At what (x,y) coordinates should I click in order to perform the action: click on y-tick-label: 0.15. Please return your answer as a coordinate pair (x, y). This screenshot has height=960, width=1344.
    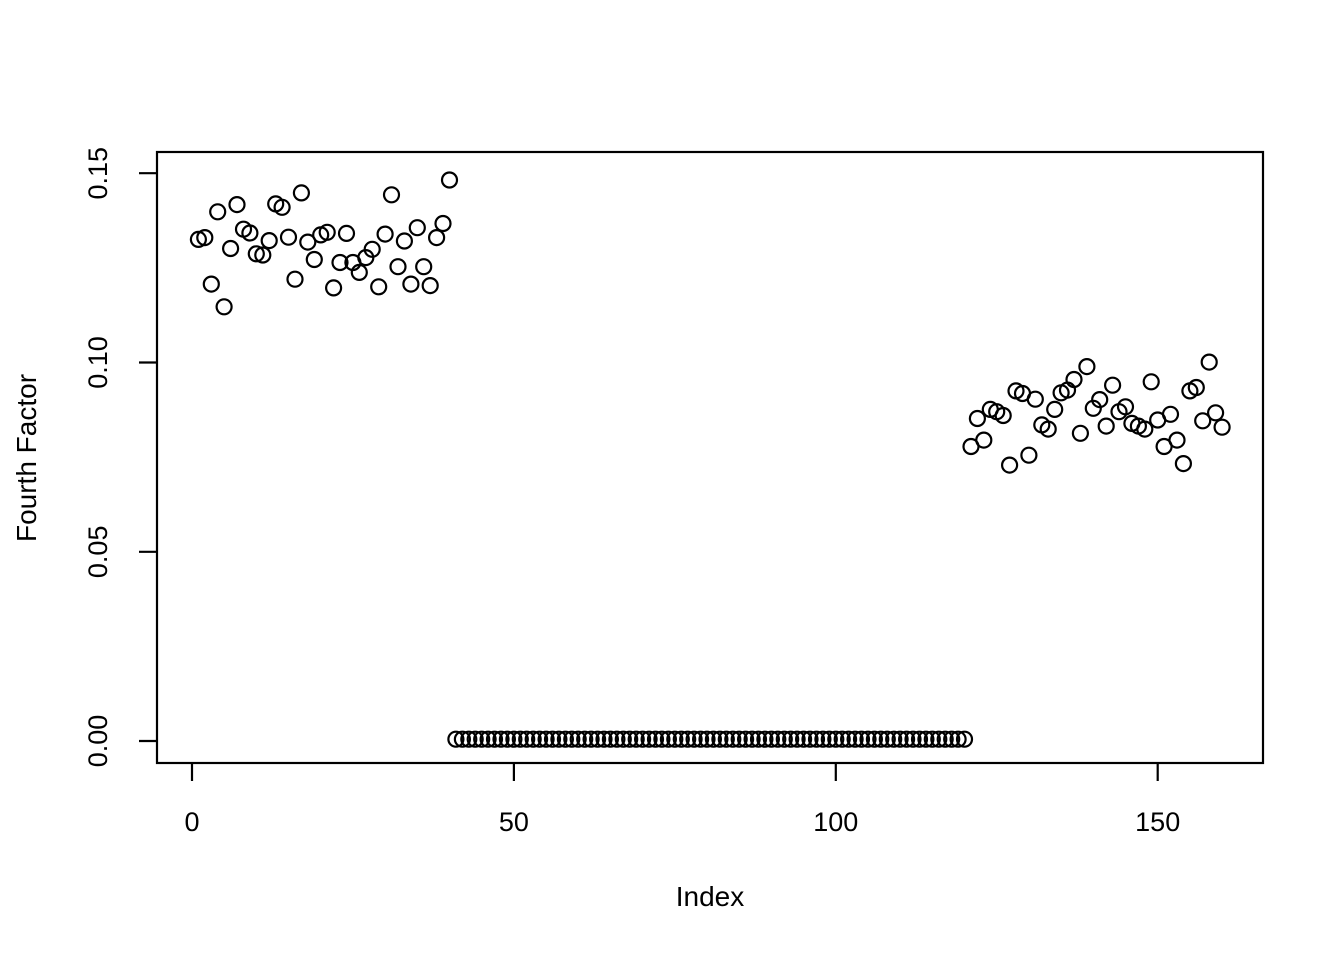
    Looking at the image, I should click on (98, 173).